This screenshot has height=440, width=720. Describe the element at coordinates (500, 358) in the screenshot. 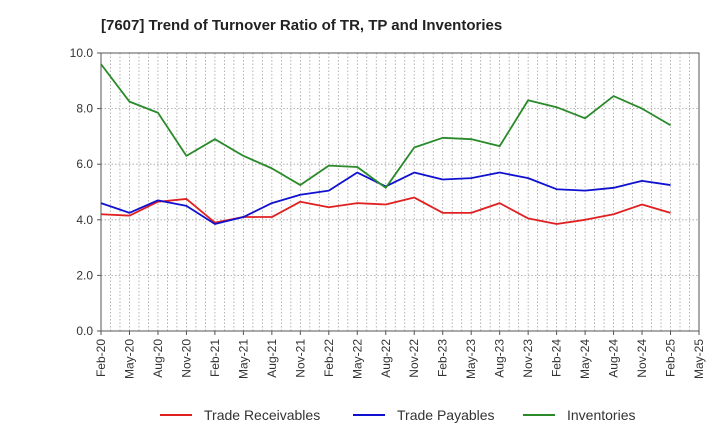

I see `x-tick-label: Aug-23` at that location.